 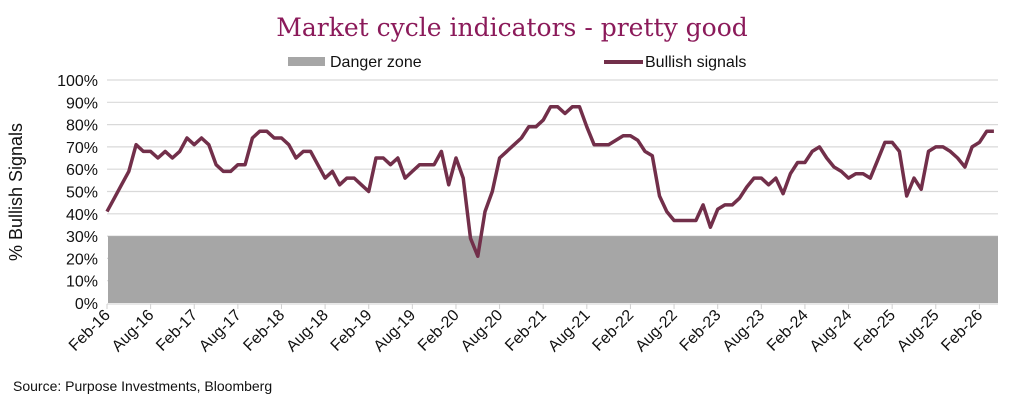 I want to click on legend-label-danger-zone: Danger zone, so click(x=376, y=62).